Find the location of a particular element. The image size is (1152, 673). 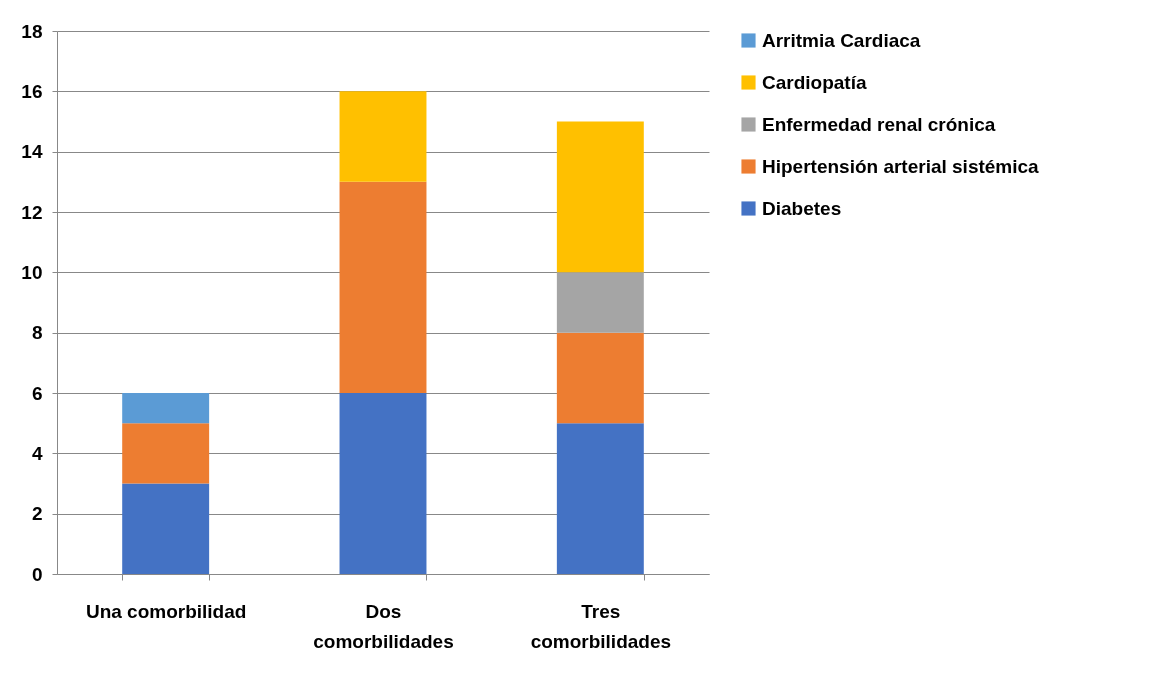

y-tick-label: 2 is located at coordinates (37, 514).